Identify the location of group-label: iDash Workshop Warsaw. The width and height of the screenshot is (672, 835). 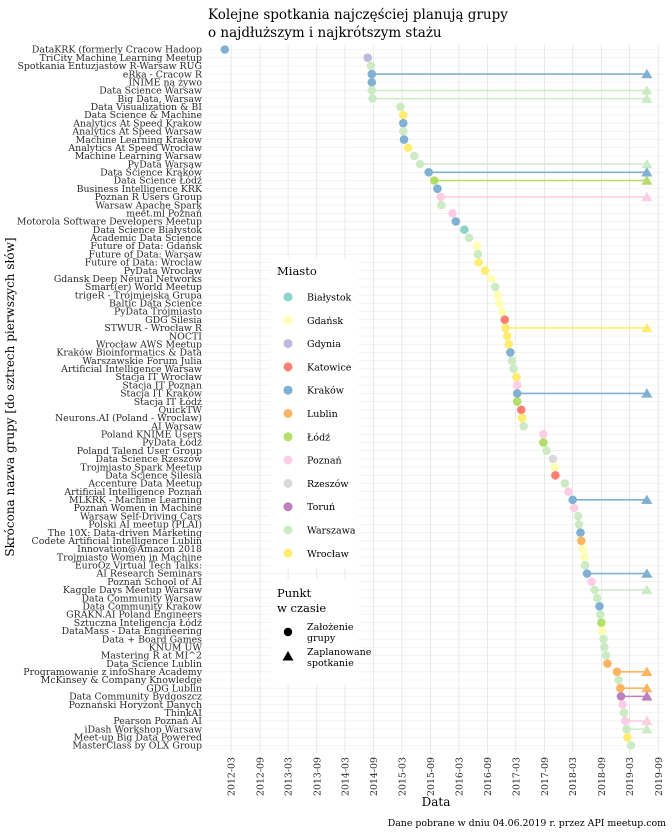
(143, 729).